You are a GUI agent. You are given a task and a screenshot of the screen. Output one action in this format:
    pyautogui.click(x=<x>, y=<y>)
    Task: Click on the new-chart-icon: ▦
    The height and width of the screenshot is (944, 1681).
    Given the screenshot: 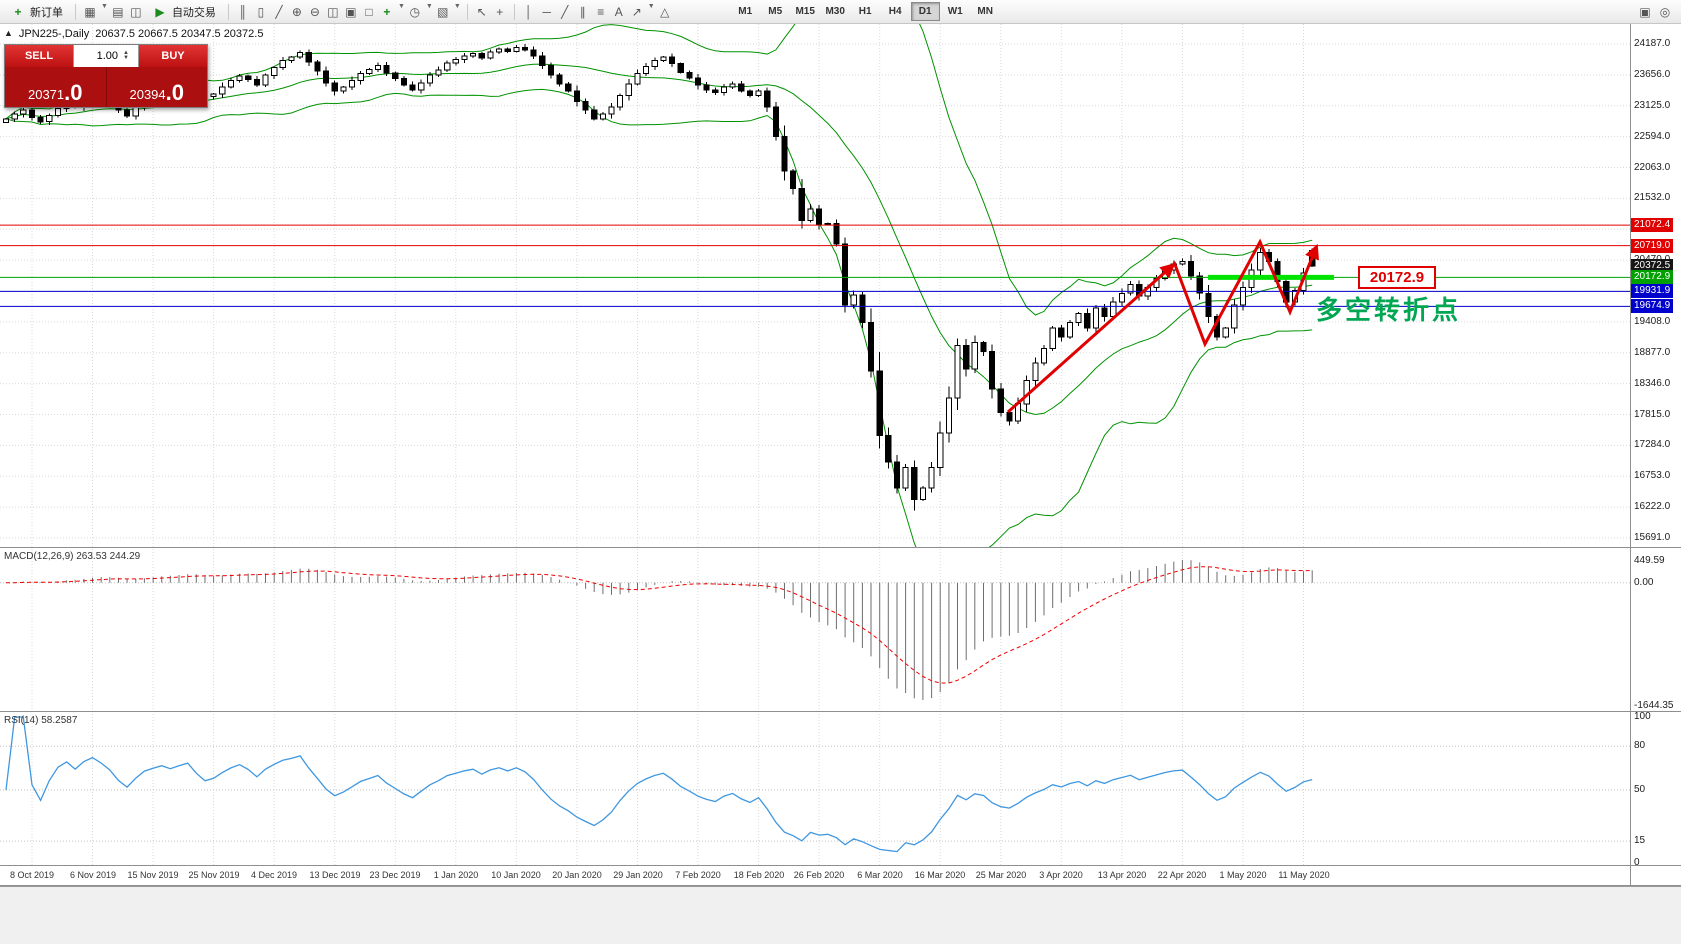 What is the action you would take?
    pyautogui.click(x=90, y=11)
    